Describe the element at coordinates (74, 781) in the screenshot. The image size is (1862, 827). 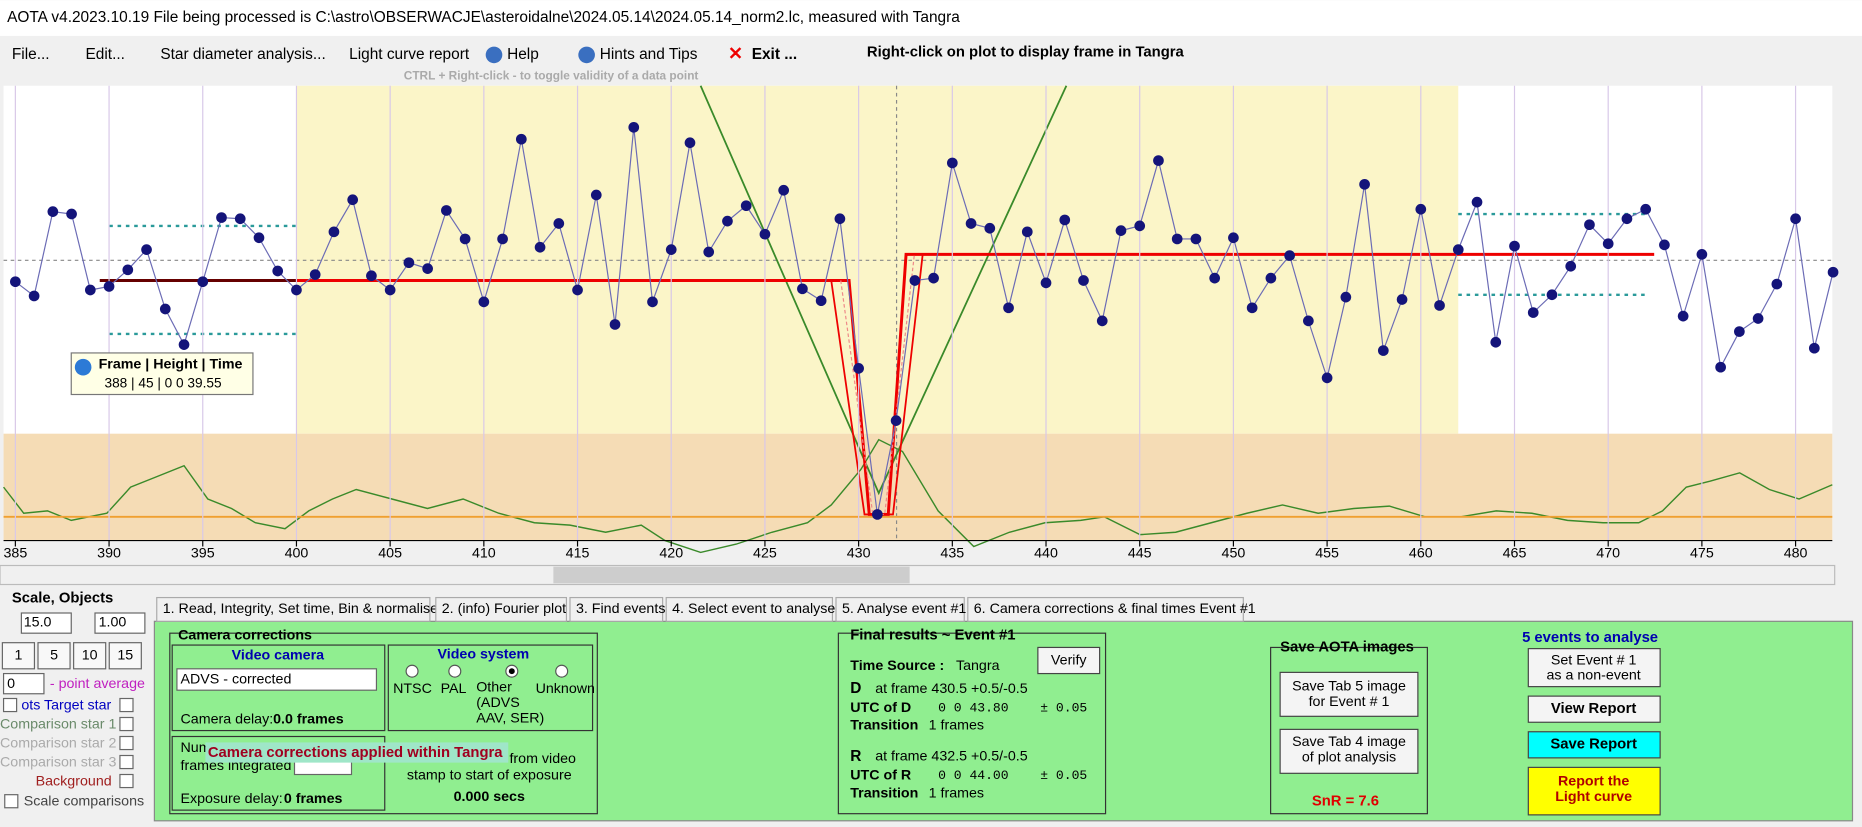
I see `series-check: Background` at that location.